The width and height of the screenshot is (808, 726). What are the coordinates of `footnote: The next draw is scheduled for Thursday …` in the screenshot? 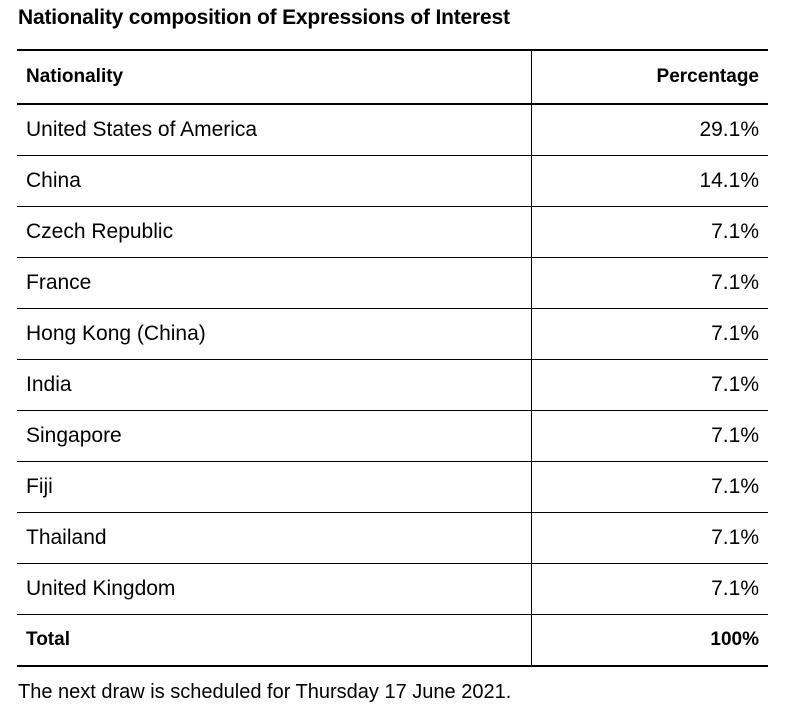 It's located at (265, 692).